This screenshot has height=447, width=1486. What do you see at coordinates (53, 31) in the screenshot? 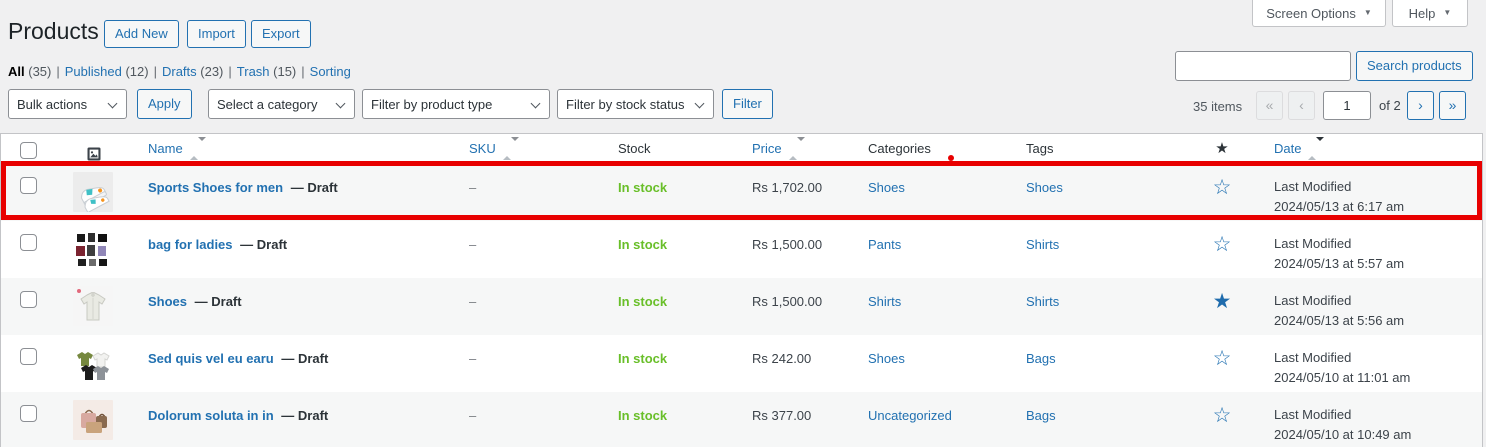
I see `page-title: Products` at bounding box center [53, 31].